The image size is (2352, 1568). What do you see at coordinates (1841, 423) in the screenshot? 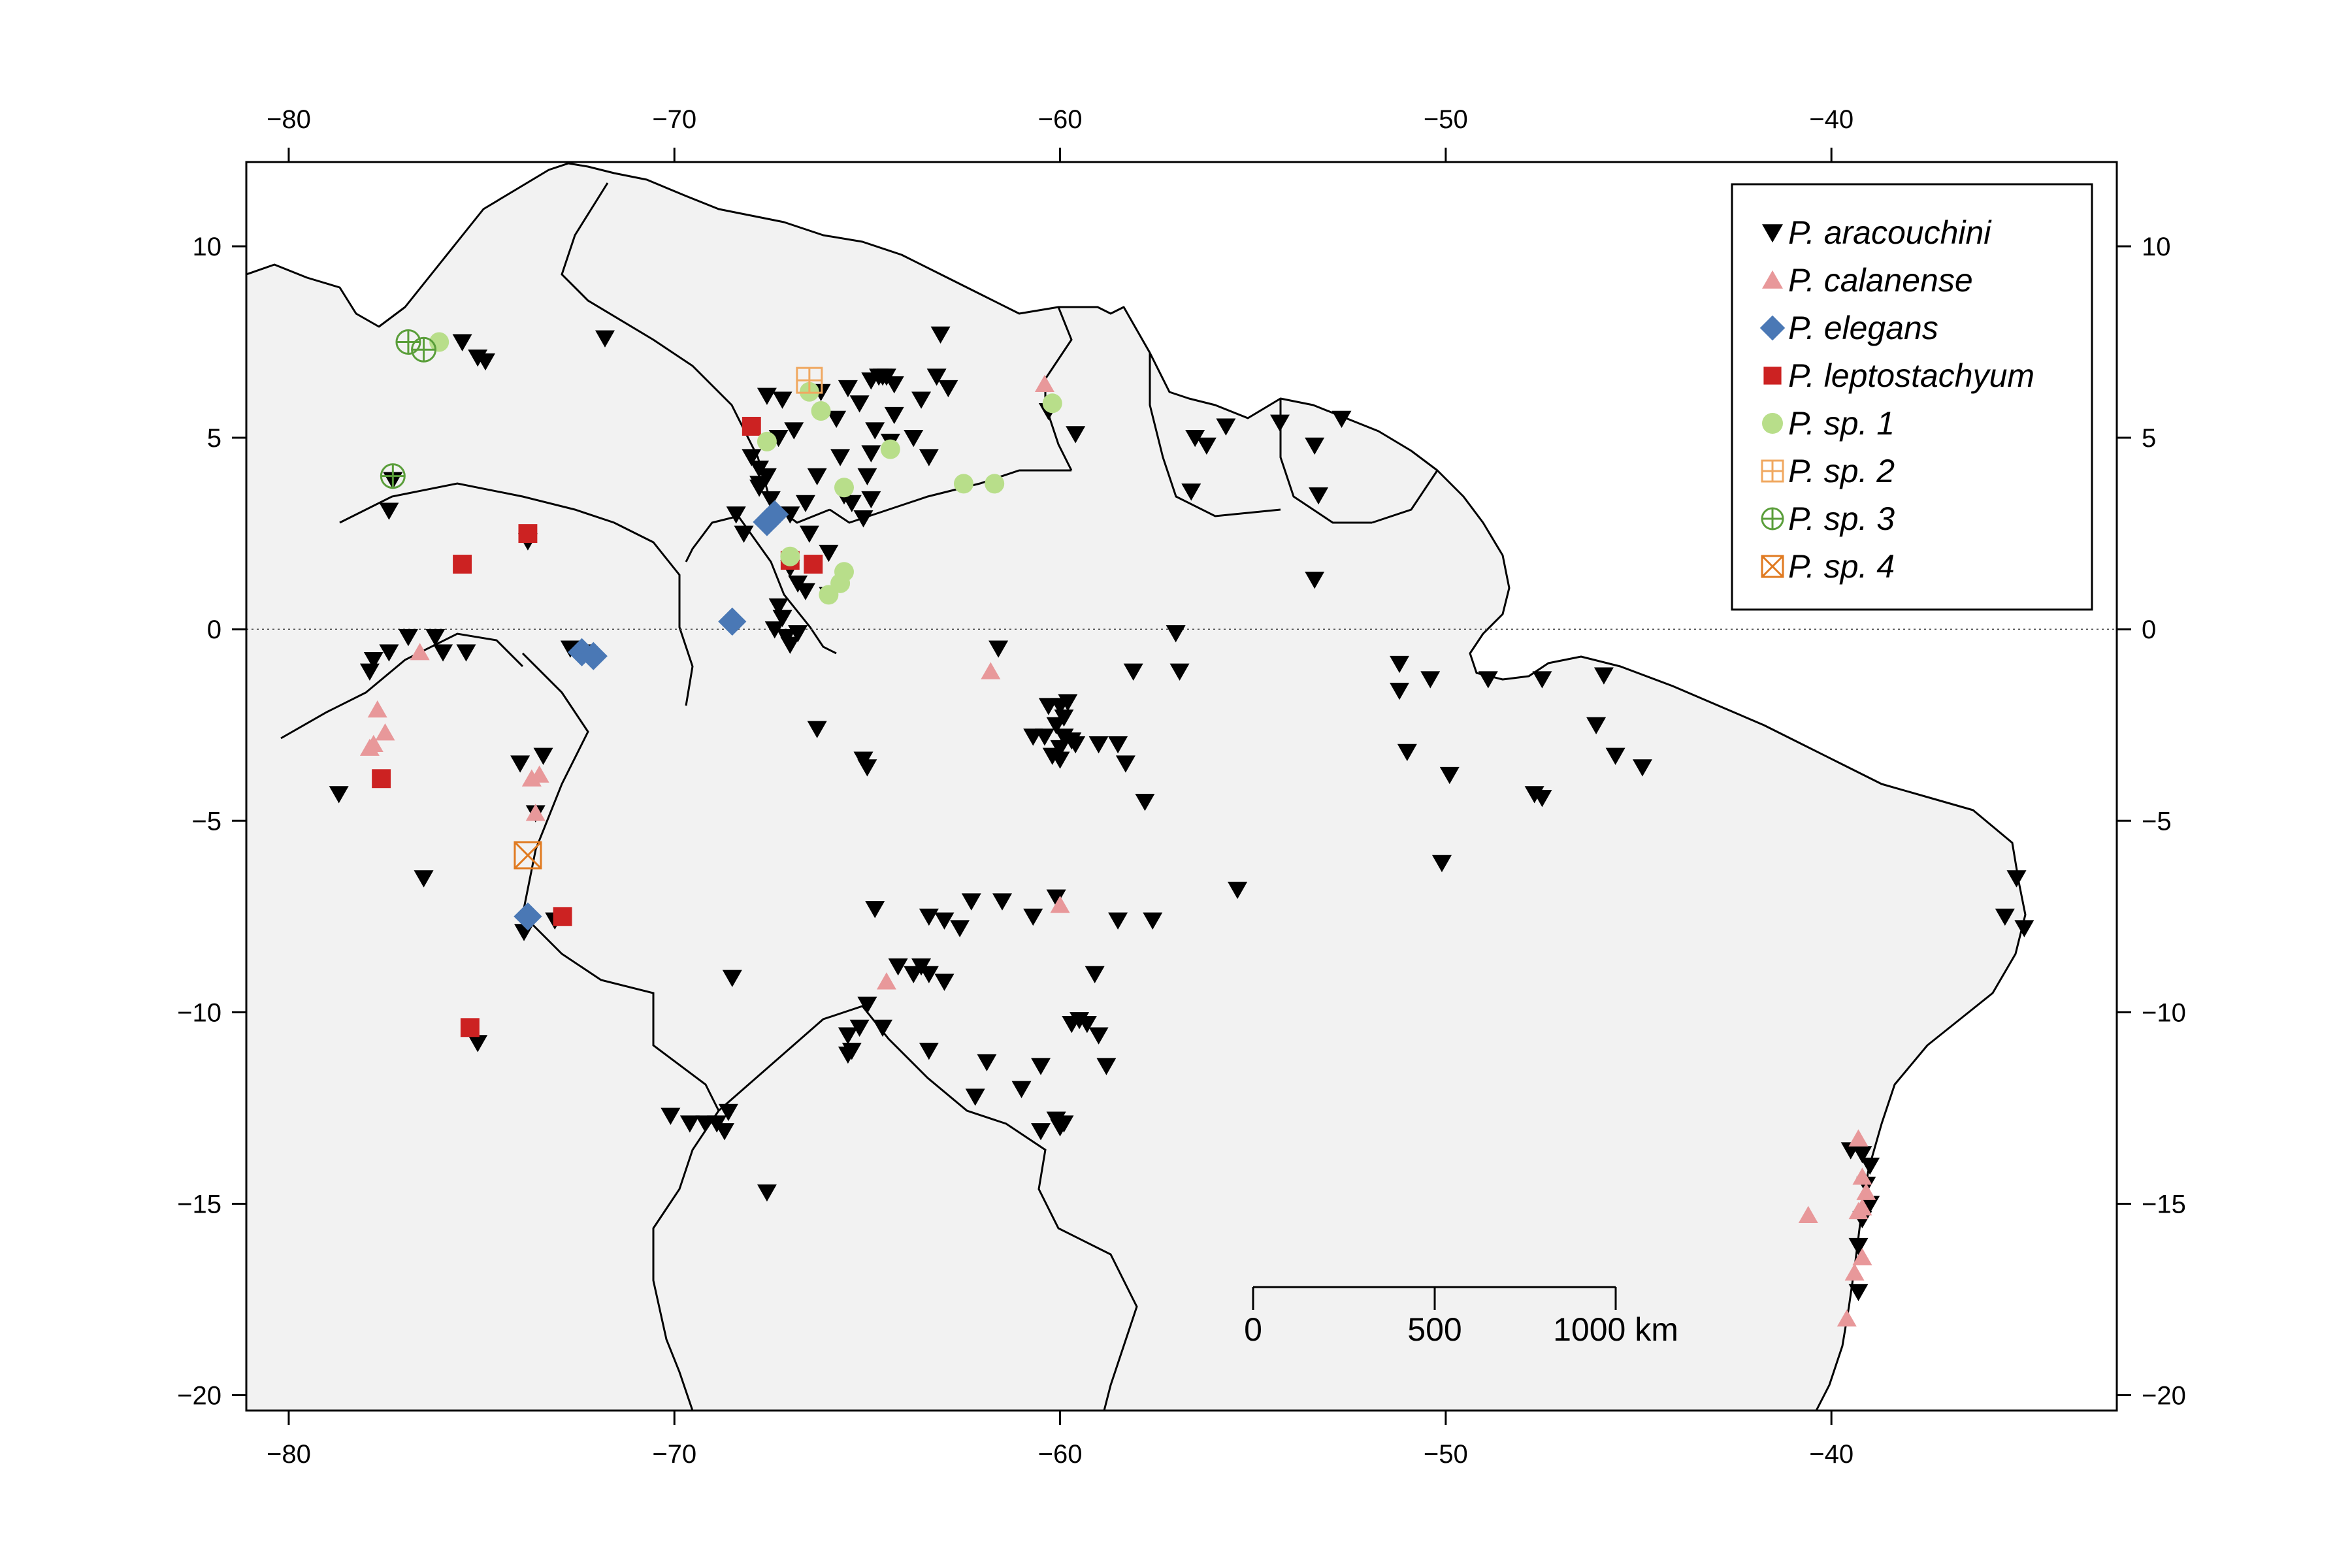
I see `legend-label: P. sp. 1` at bounding box center [1841, 423].